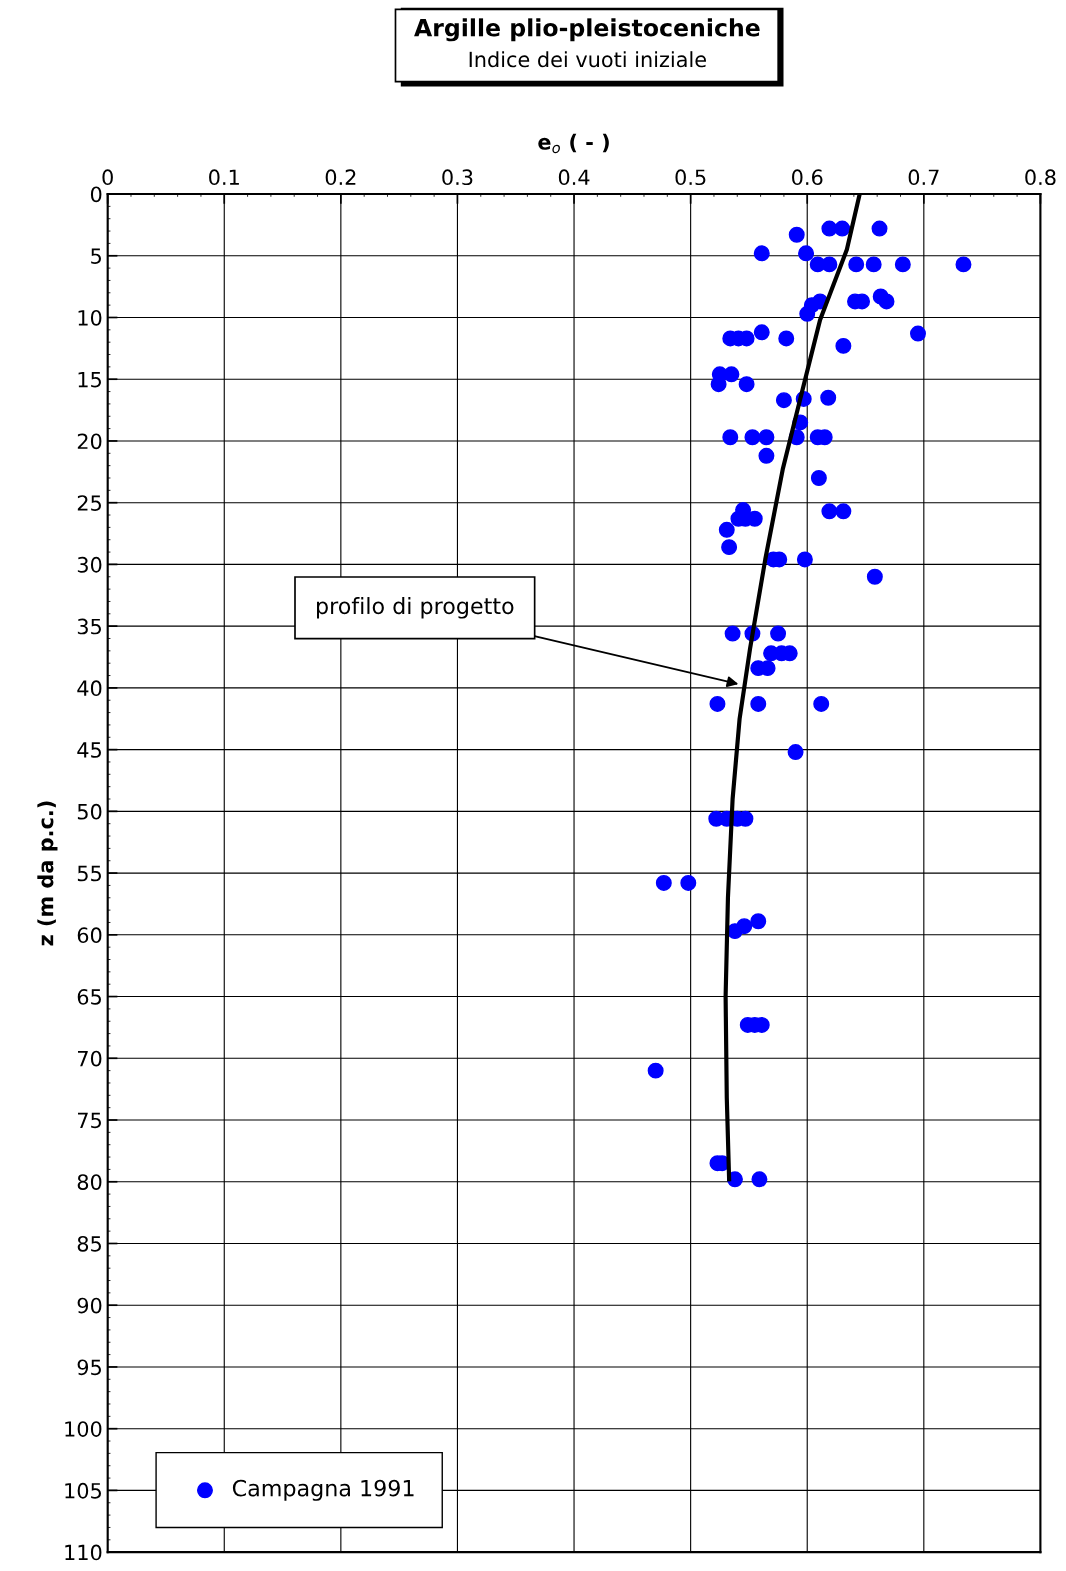 The image size is (1066, 1571). Describe the element at coordinates (923, 177) in the screenshot. I see `x-tick-label: 0.7` at that location.